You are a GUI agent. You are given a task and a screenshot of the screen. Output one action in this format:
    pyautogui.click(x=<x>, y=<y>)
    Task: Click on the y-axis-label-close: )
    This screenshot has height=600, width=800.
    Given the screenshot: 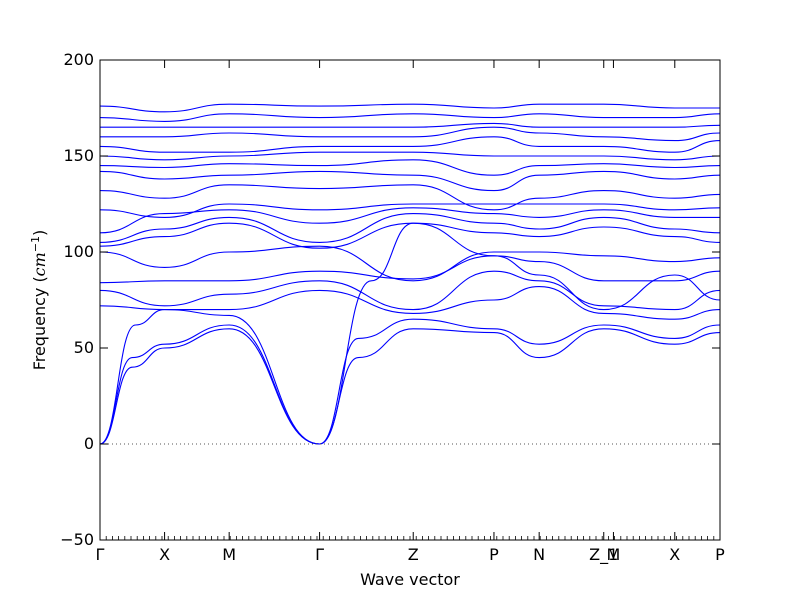 What is the action you would take?
    pyautogui.click(x=39, y=233)
    